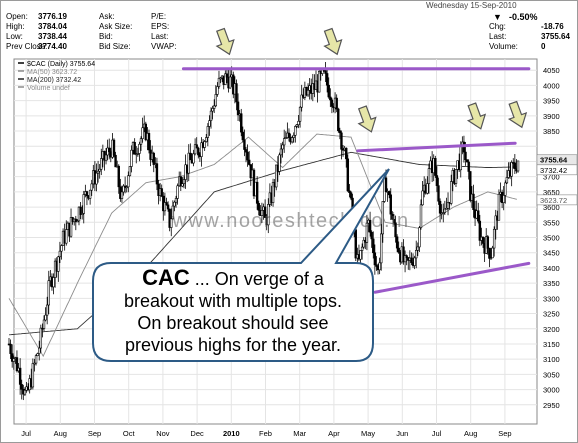 The image size is (578, 443). Describe the element at coordinates (233, 345) in the screenshot. I see `callout-line4: previous highs for the year.` at that location.